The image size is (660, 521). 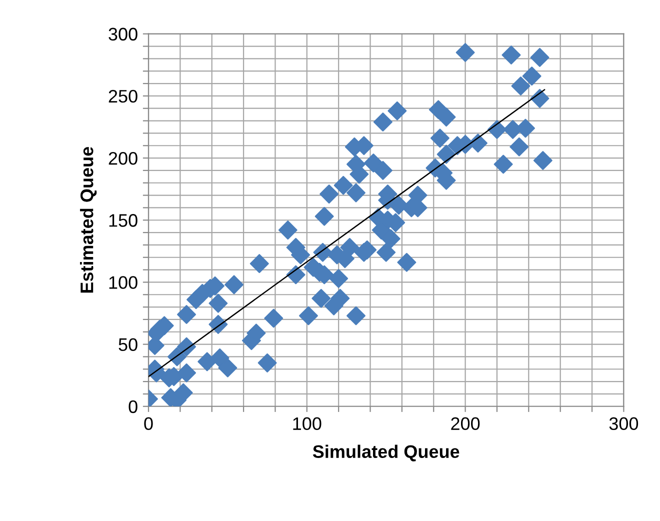 What do you see at coordinates (123, 96) in the screenshot?
I see `y-tick-label: 250` at bounding box center [123, 96].